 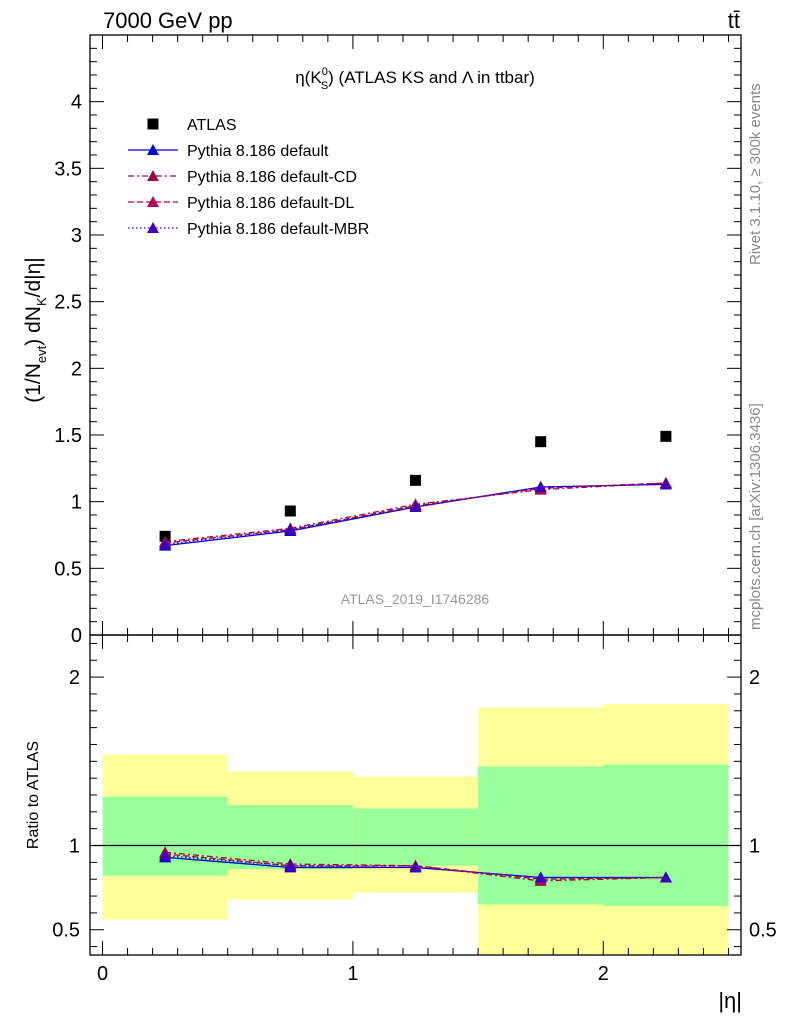 What do you see at coordinates (66, 931) in the screenshot?
I see `ratio-y-tick-label-left: 0.5` at bounding box center [66, 931].